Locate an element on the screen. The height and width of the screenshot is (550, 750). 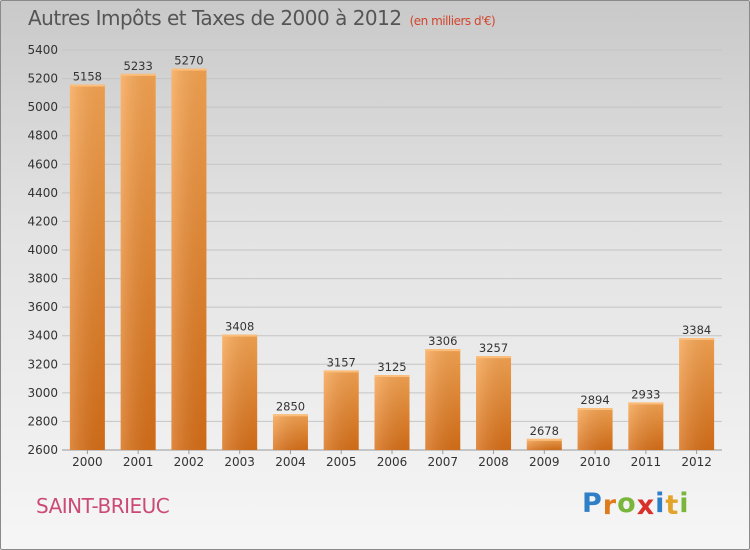
x-tick-label: 2000 is located at coordinates (87, 462).